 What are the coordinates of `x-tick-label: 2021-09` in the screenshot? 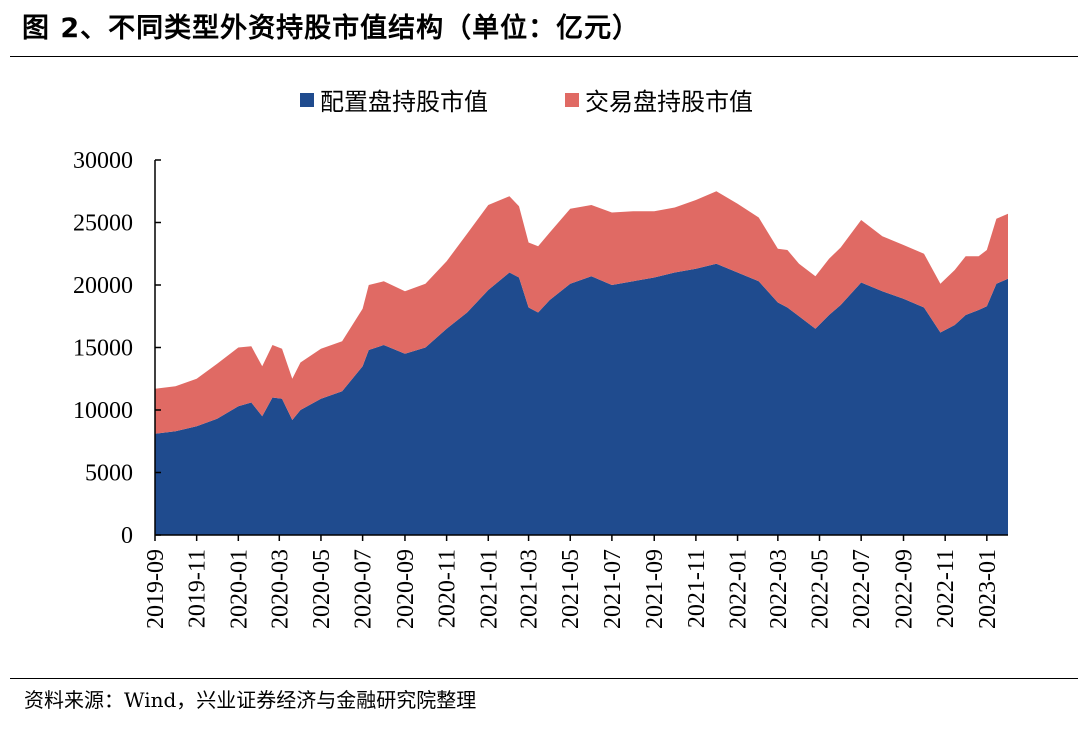 It's located at (655, 589).